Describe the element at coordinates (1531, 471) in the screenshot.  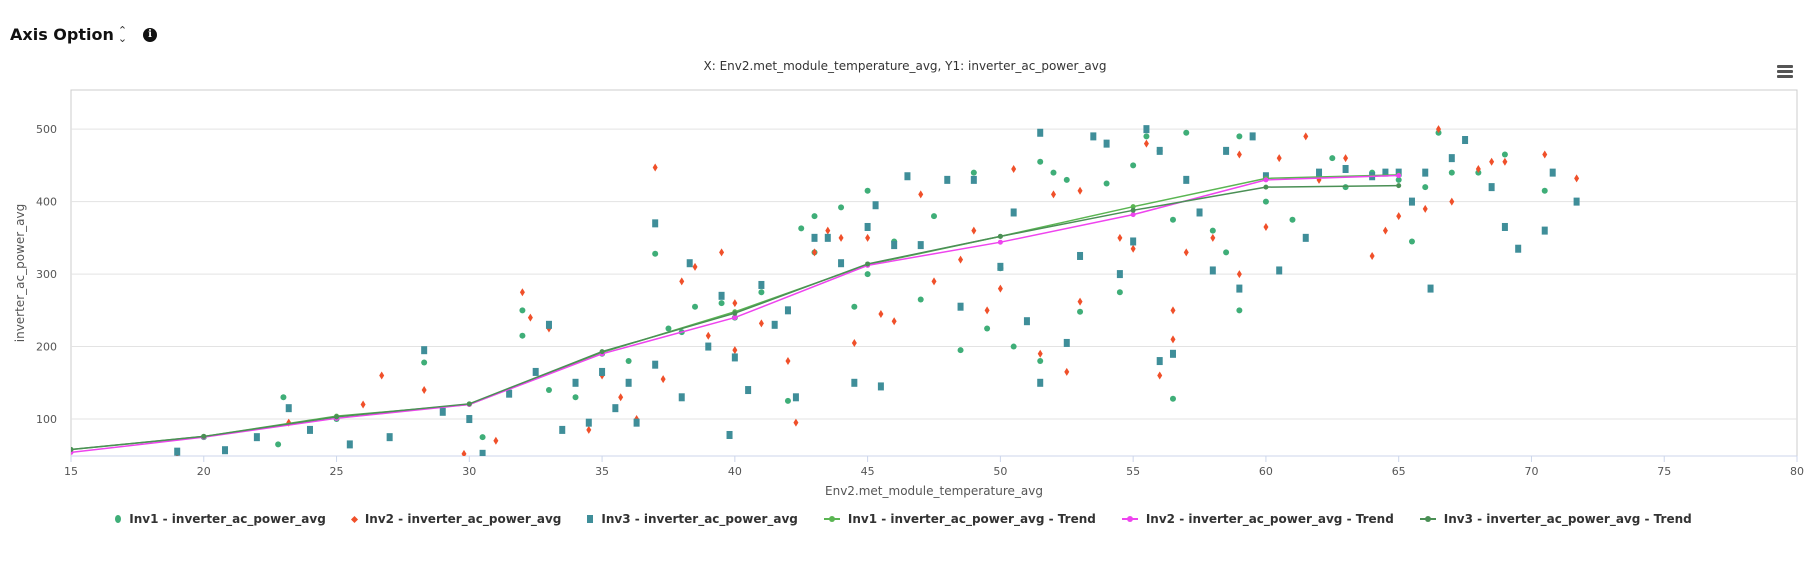
I see `x-tick-label: 70` at that location.